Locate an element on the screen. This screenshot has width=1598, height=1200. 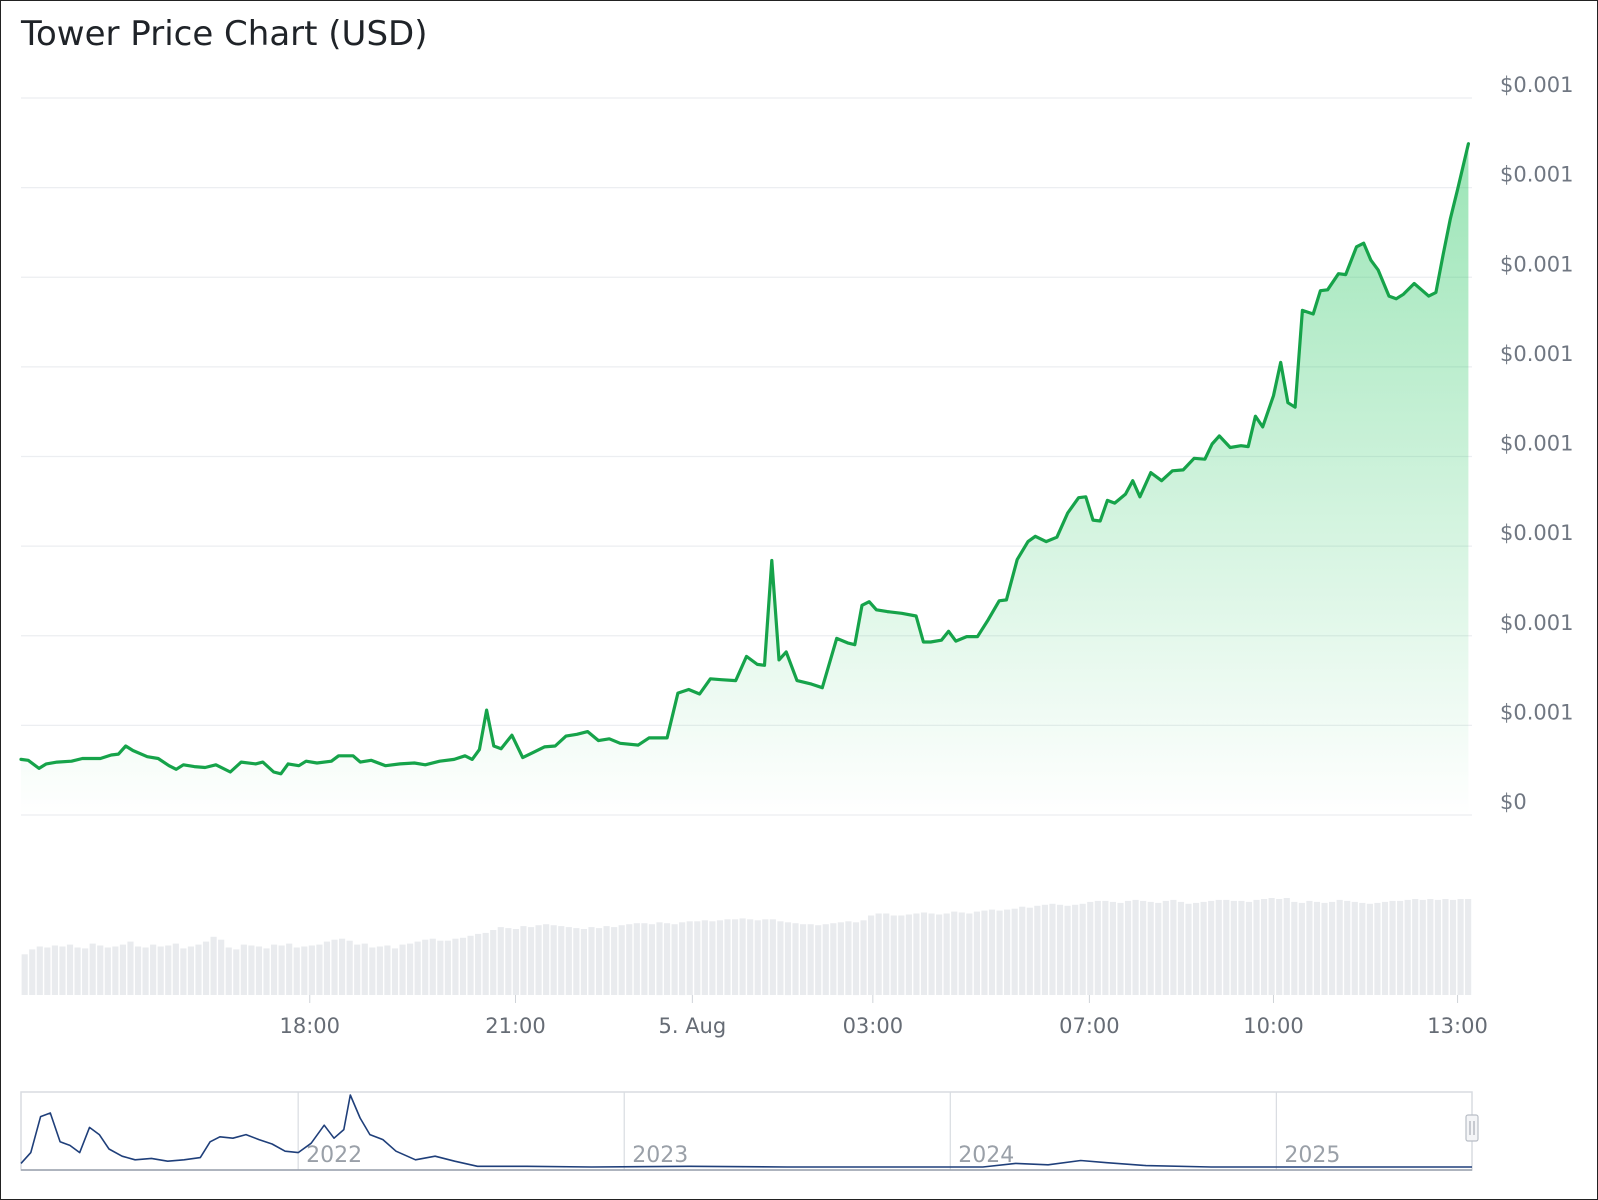
volume-bars is located at coordinates (746, 947).